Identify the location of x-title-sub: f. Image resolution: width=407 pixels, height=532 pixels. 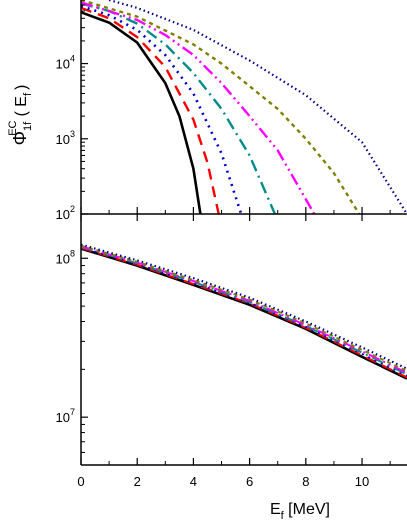
(283, 516).